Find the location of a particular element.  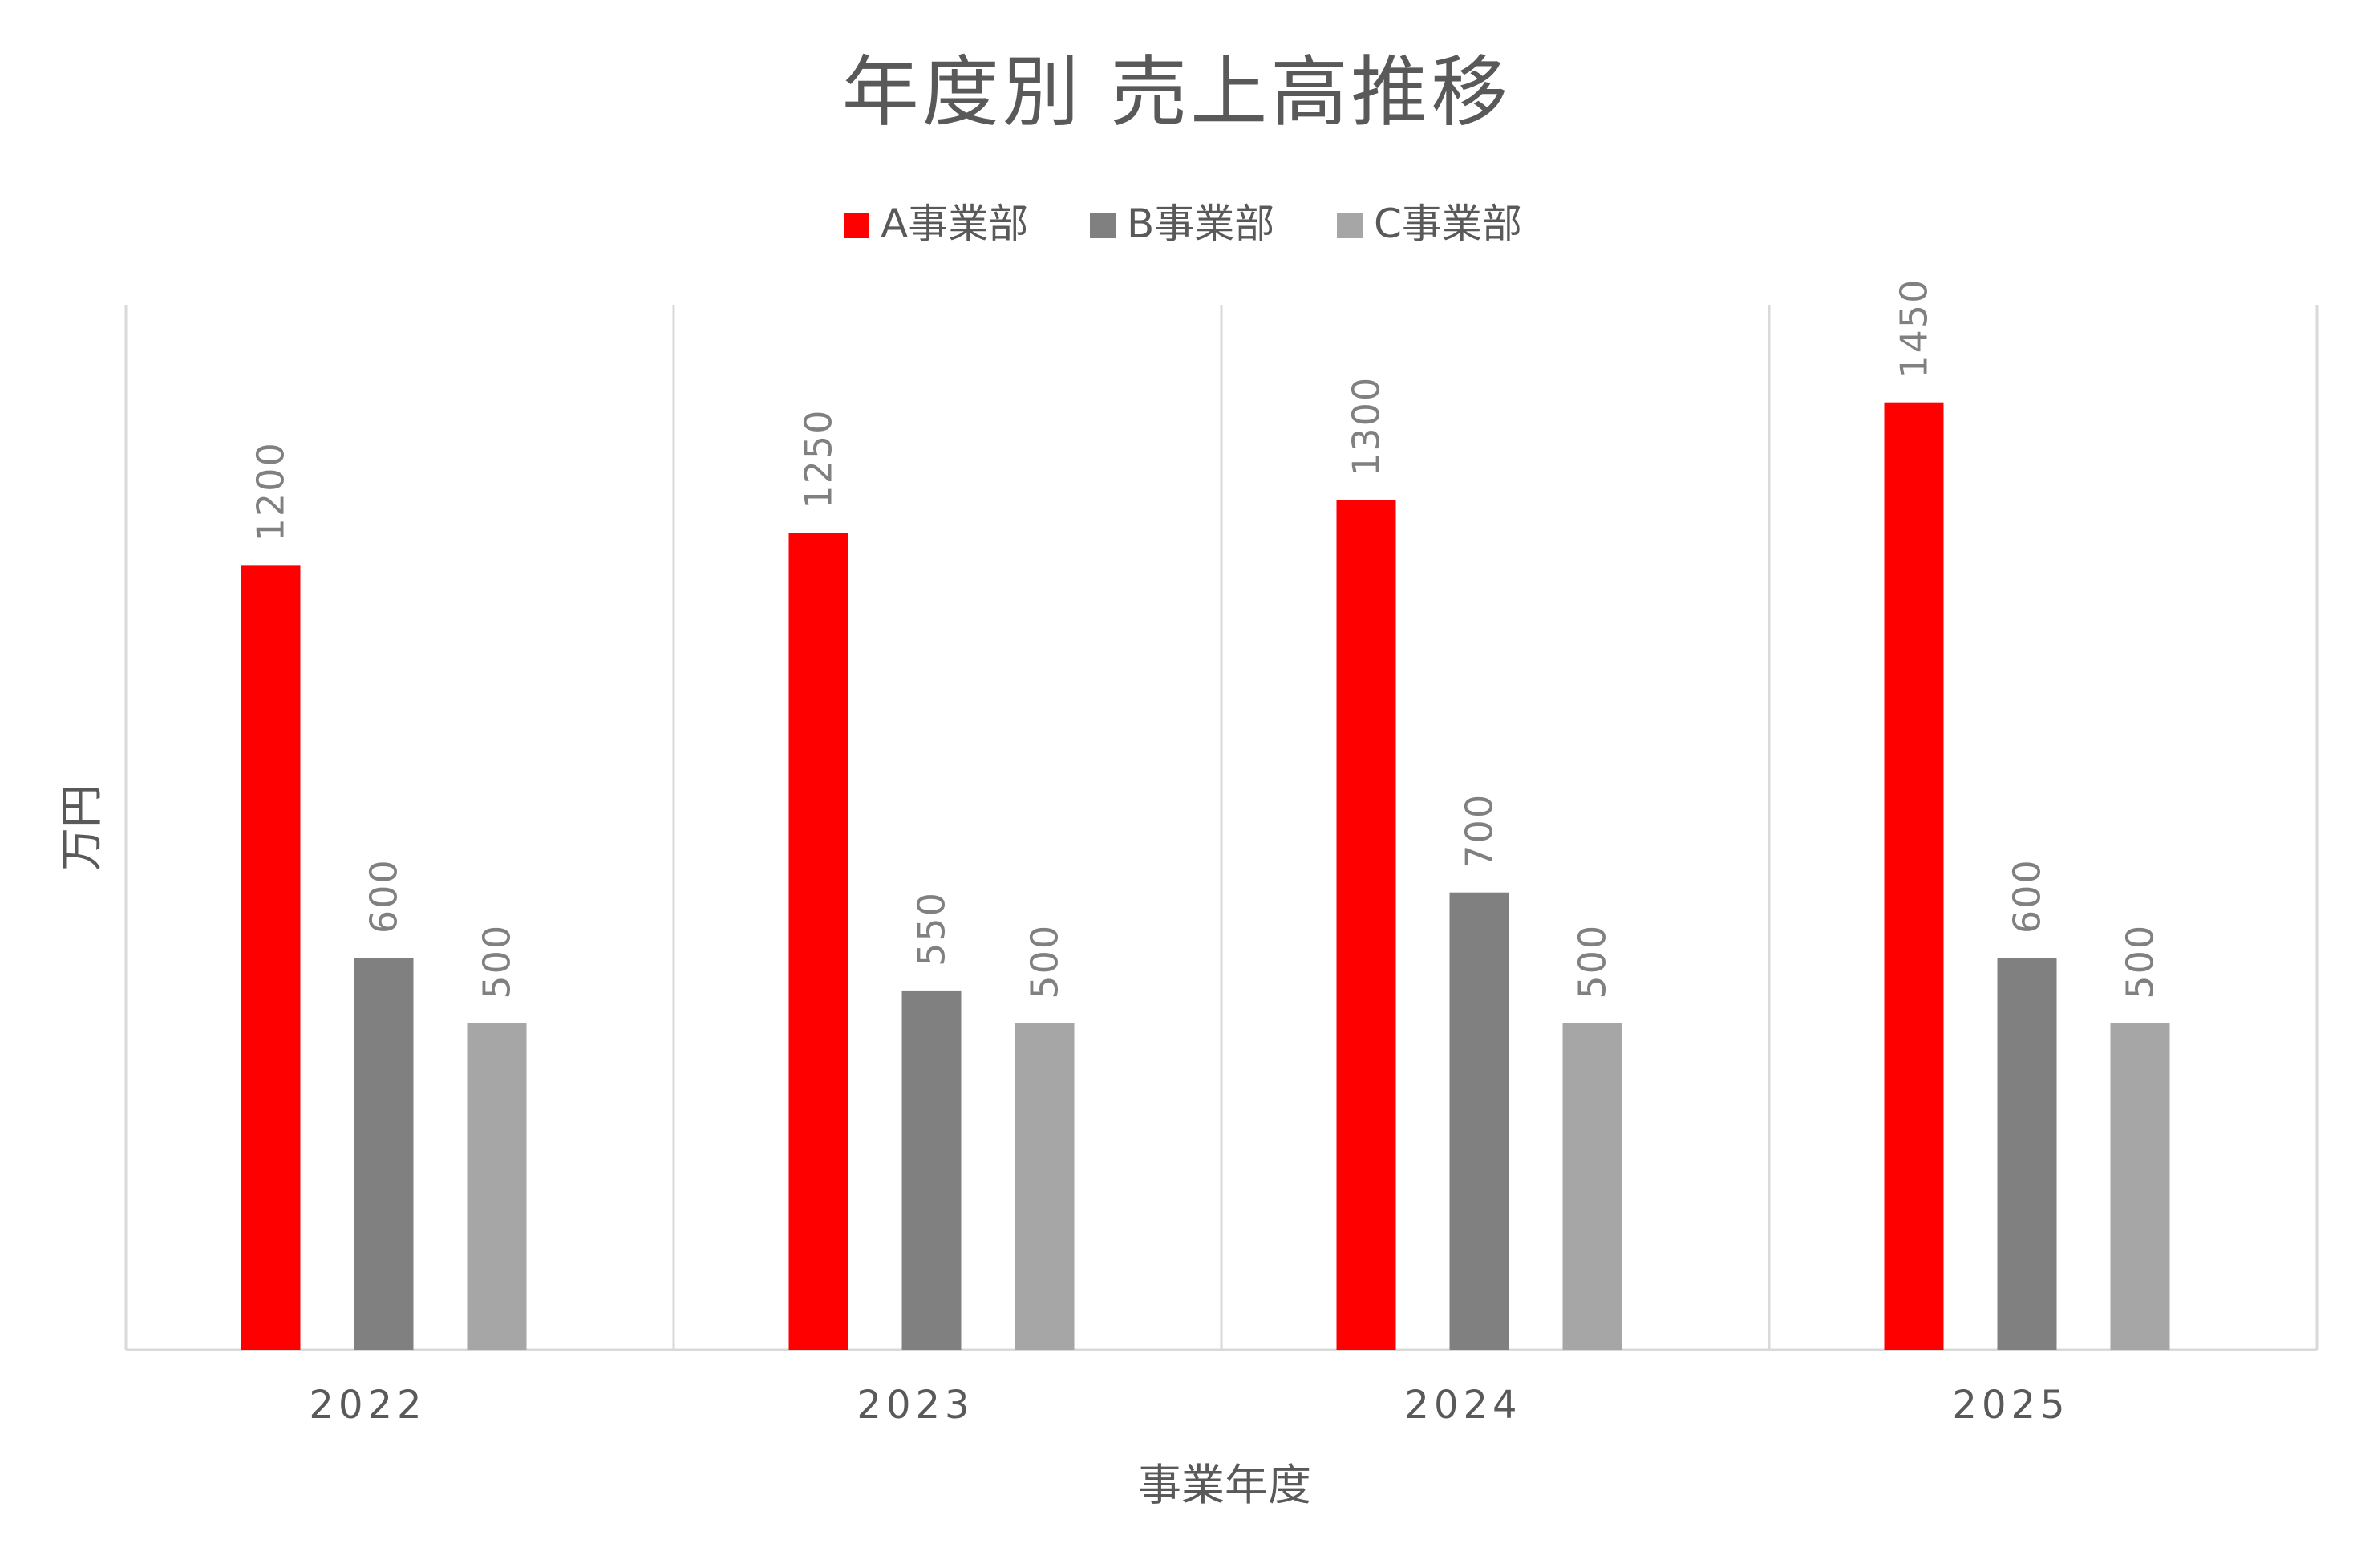

x-tick-2022: 2022 is located at coordinates (367, 1405).